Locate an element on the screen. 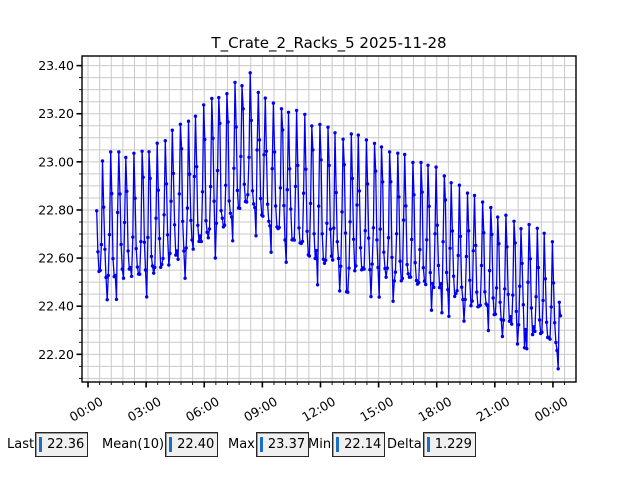 The image size is (640, 480). stat-value-delta: 1.229 is located at coordinates (453, 444).